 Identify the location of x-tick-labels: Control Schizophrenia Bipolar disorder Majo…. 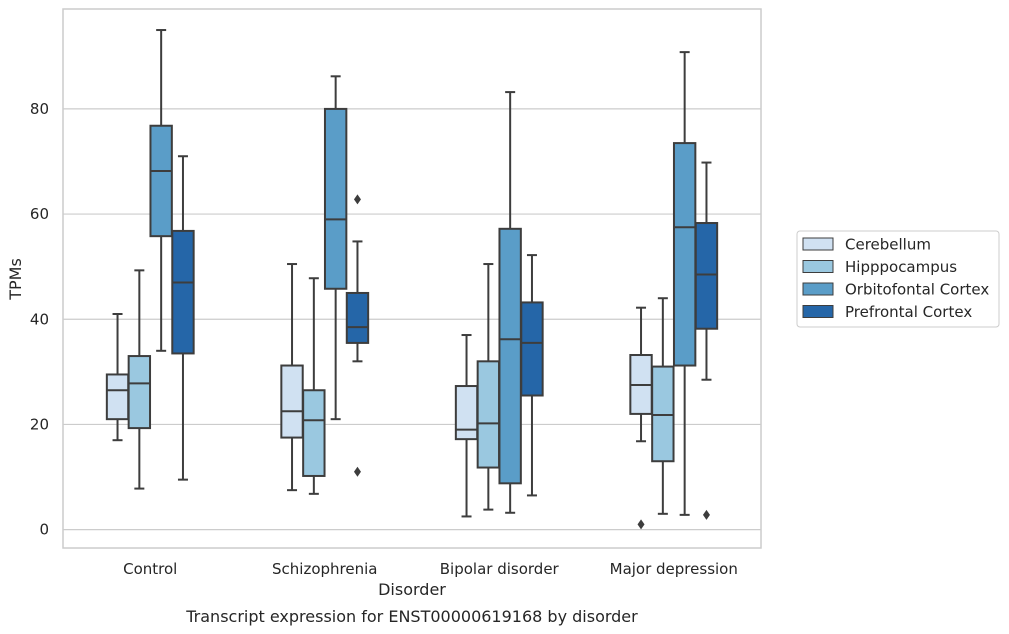
(430, 569).